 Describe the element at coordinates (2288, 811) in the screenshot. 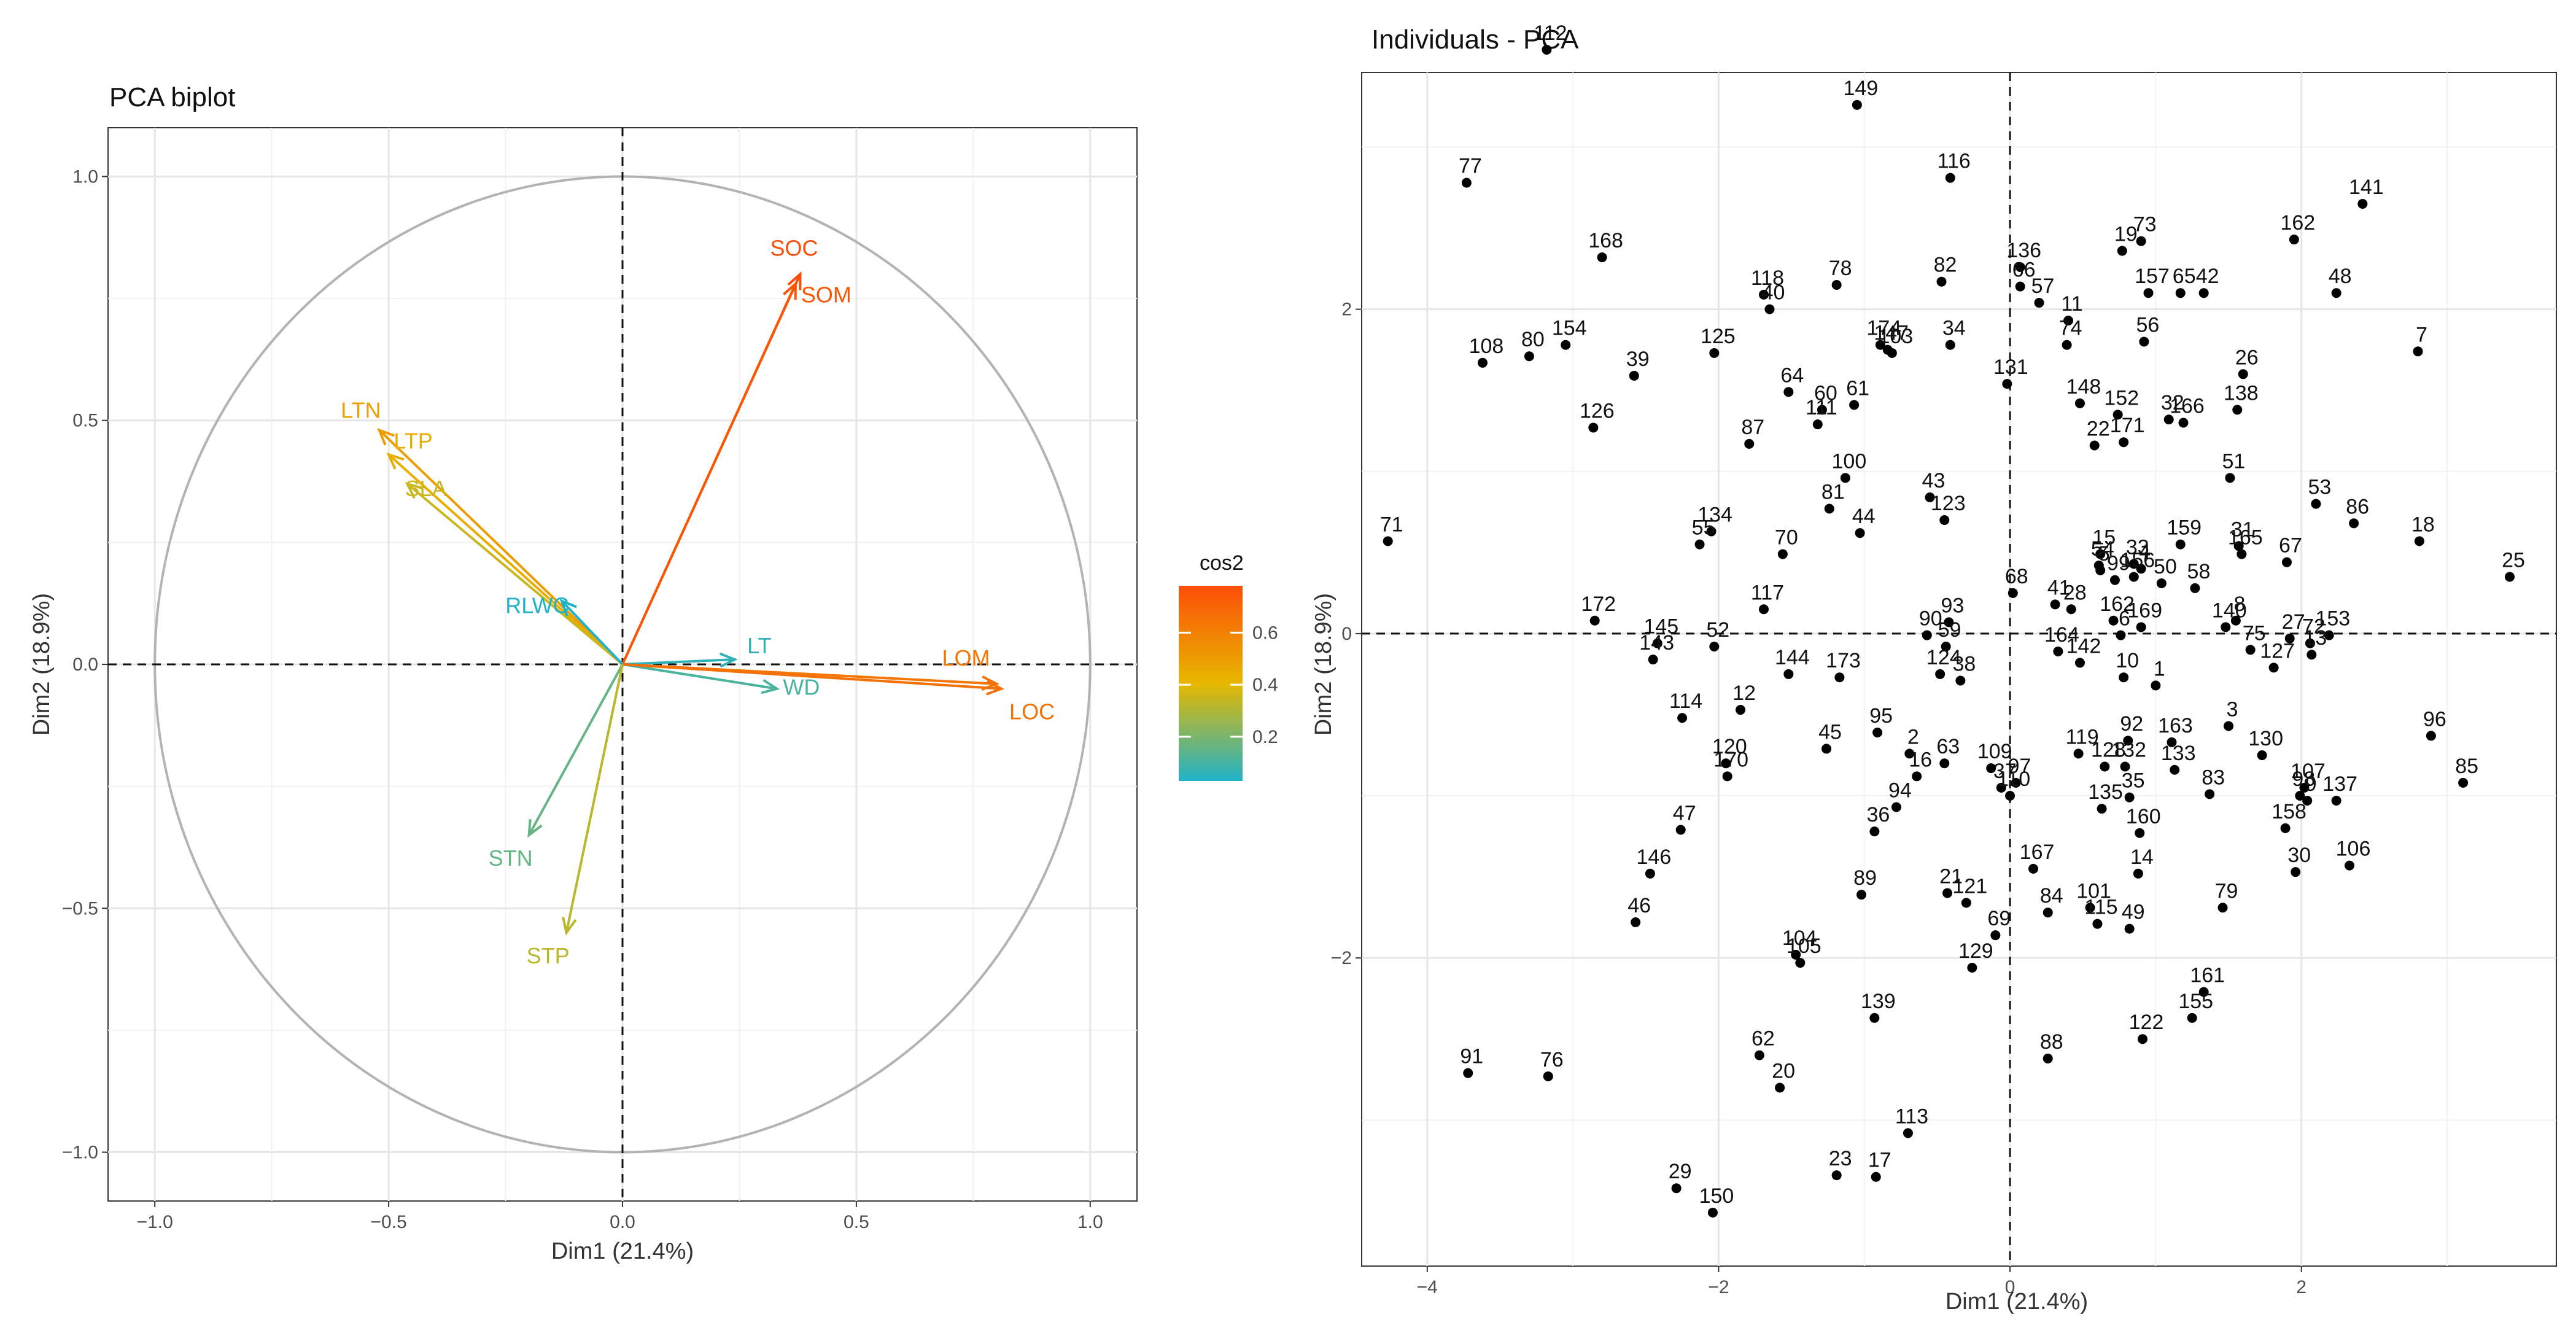

I see `individual-label: 158` at that location.